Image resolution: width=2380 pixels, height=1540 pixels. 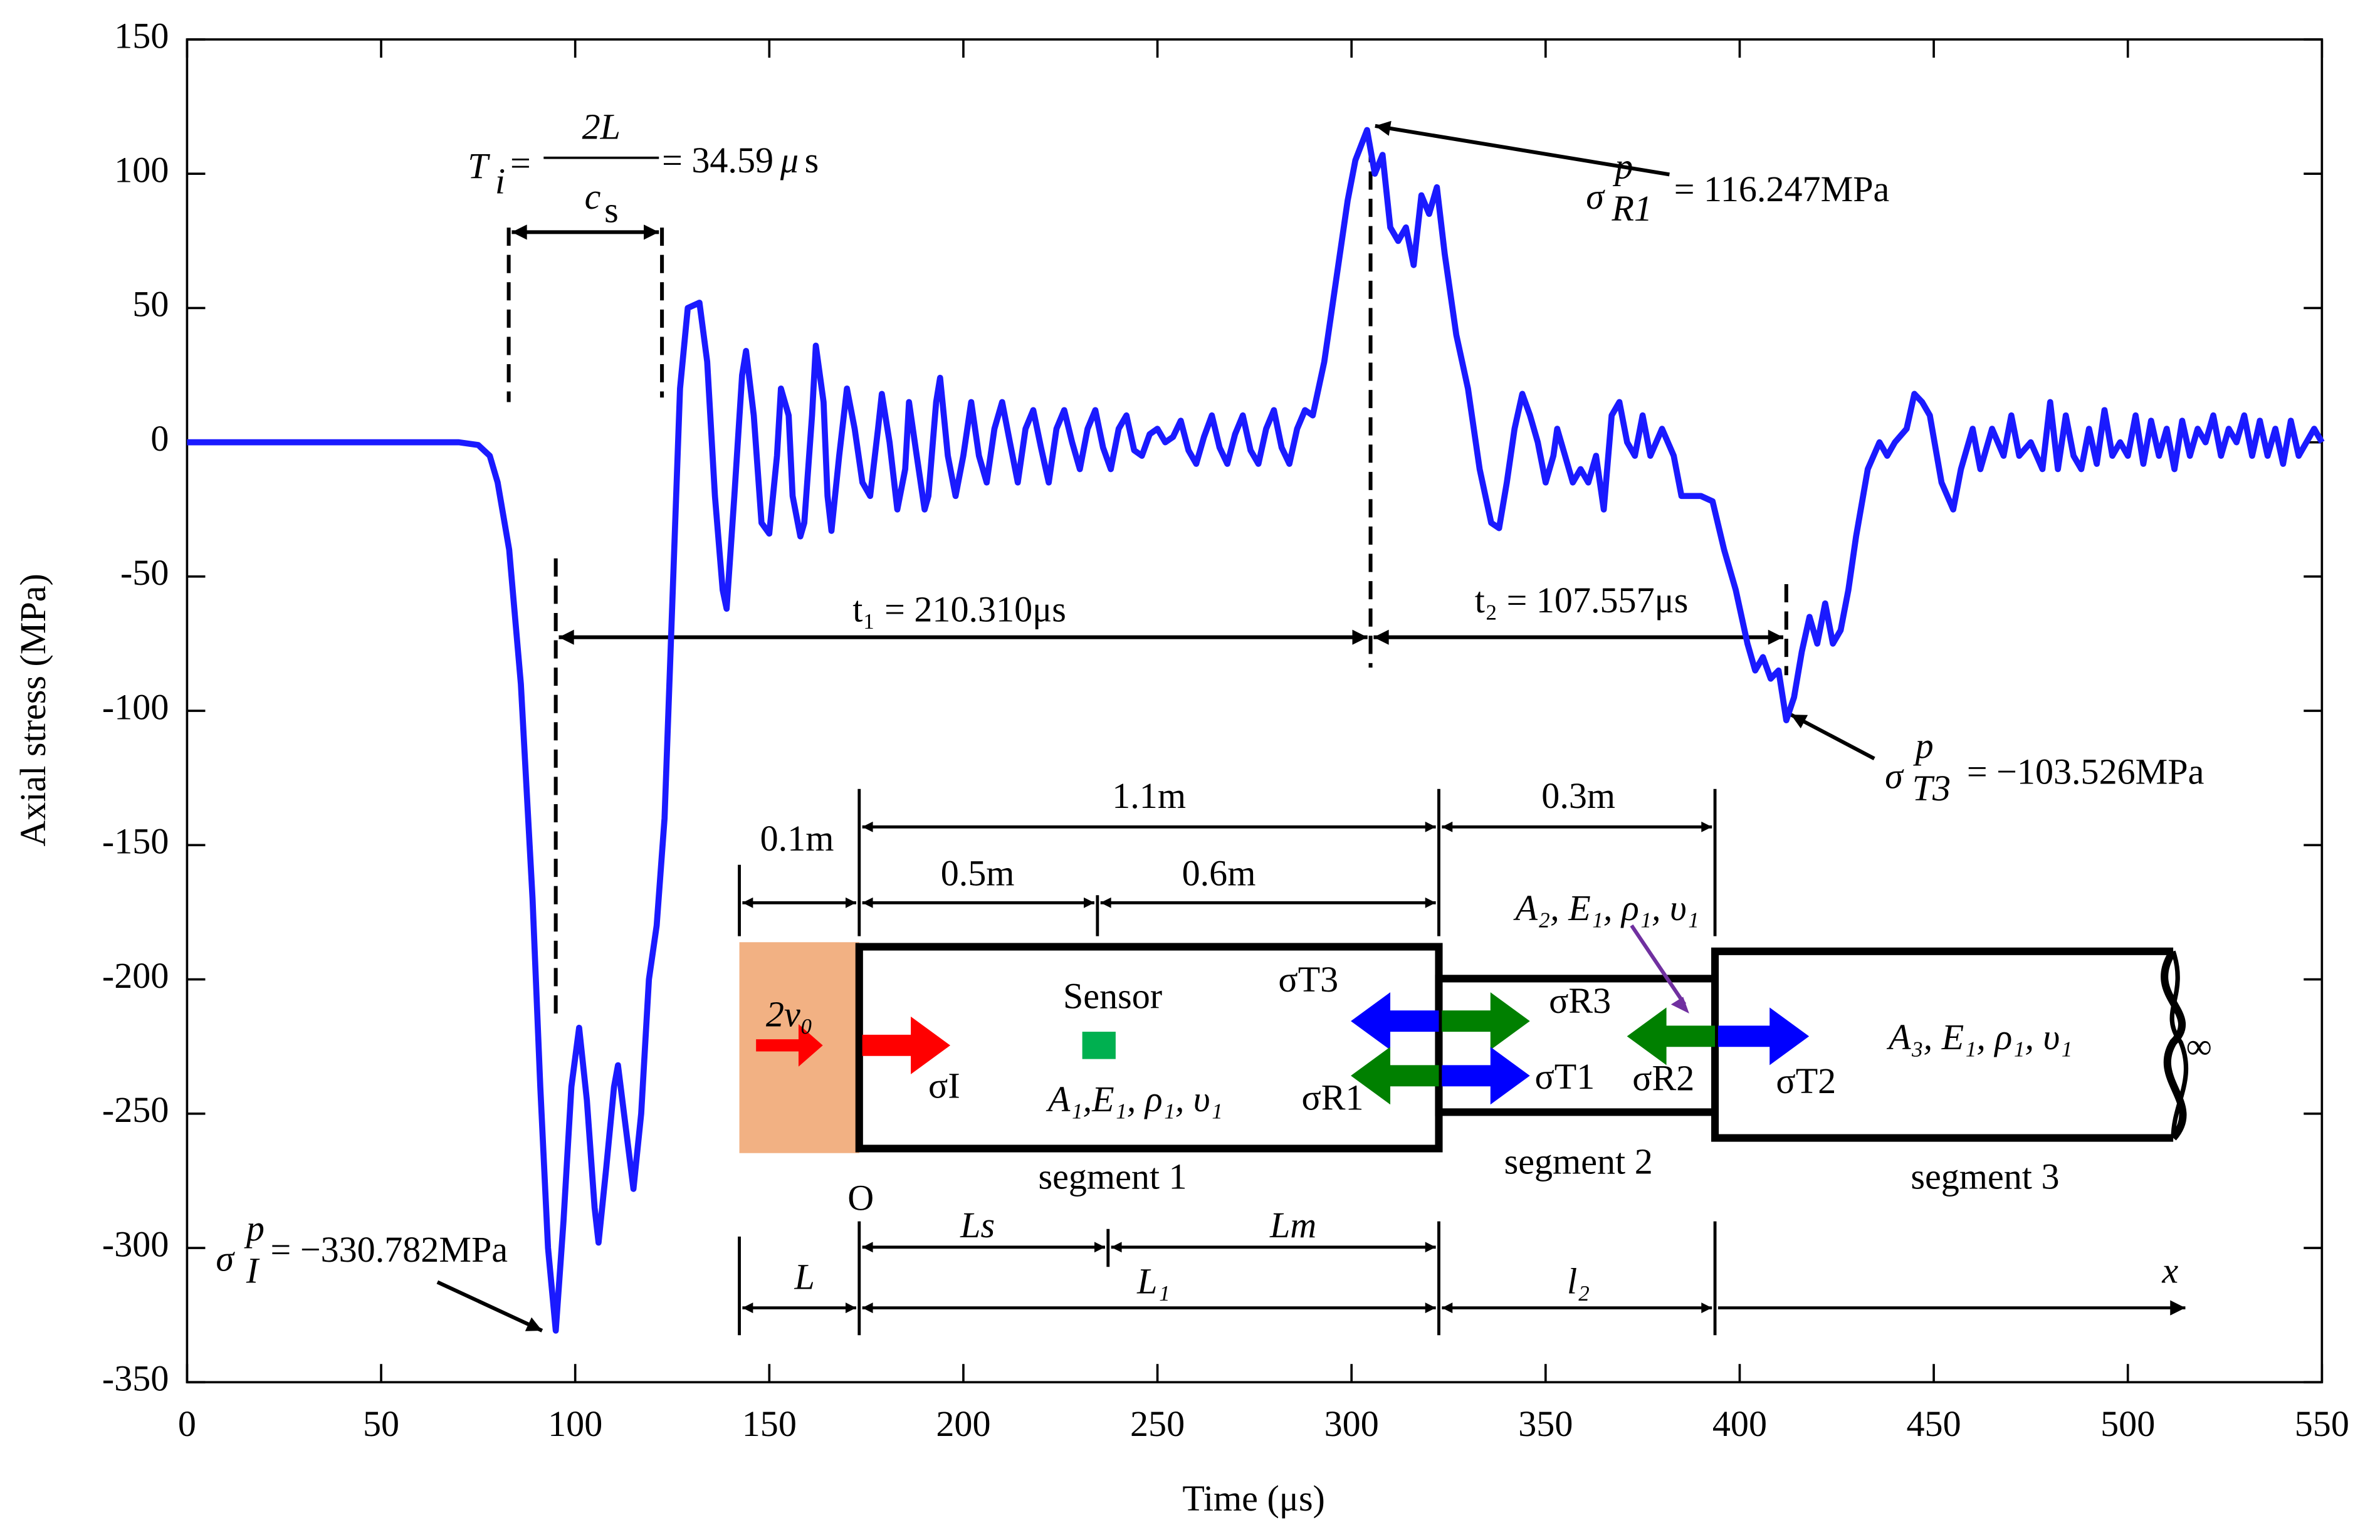 I want to click on inset-label: 0.6m, so click(x=1219, y=872).